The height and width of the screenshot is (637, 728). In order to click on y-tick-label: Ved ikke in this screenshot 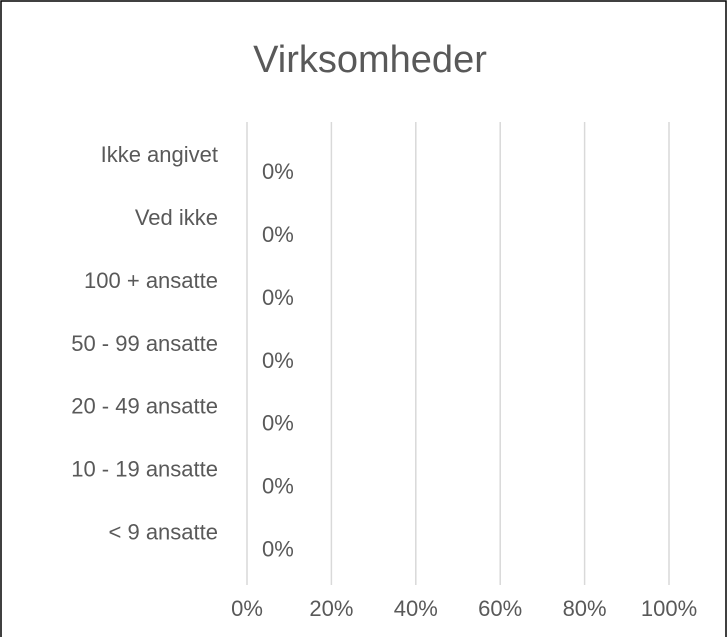, I will do `click(176, 217)`.